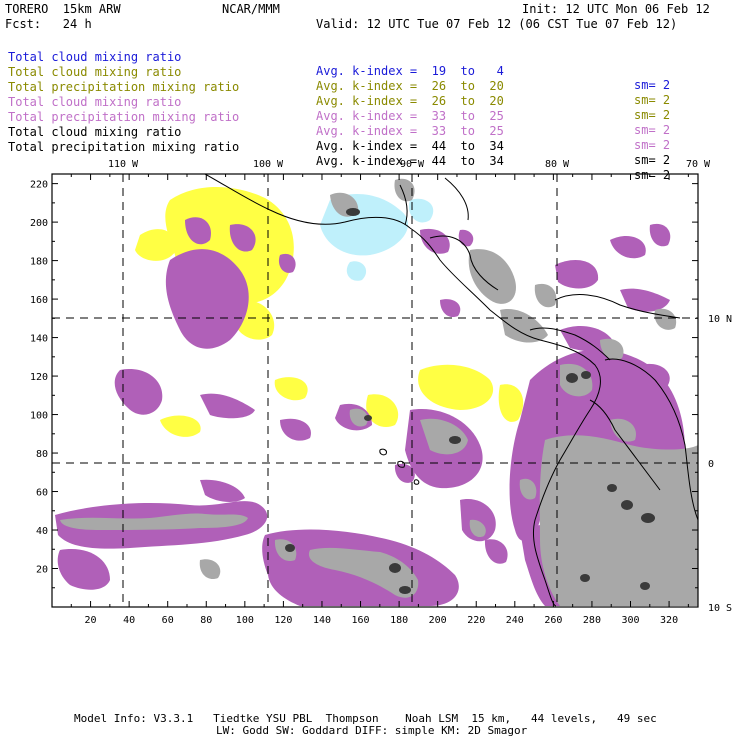  I want to click on x-tick-label: 200, so click(438, 620).